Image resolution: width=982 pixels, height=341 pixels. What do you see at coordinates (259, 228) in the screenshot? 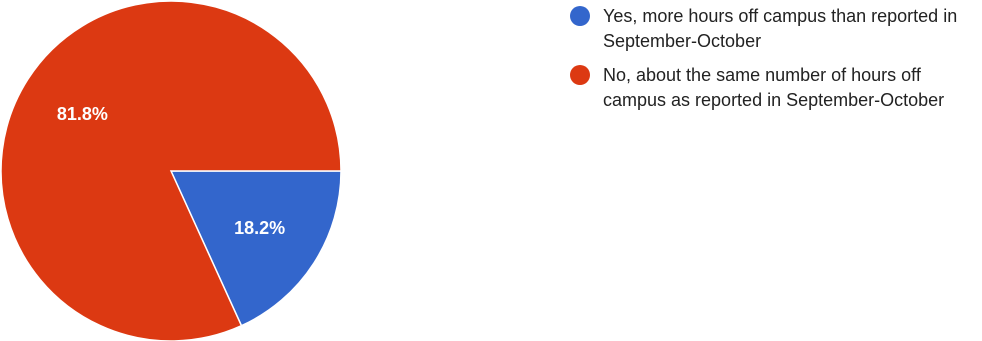
I see `slice-label-yes: 18.2%` at bounding box center [259, 228].